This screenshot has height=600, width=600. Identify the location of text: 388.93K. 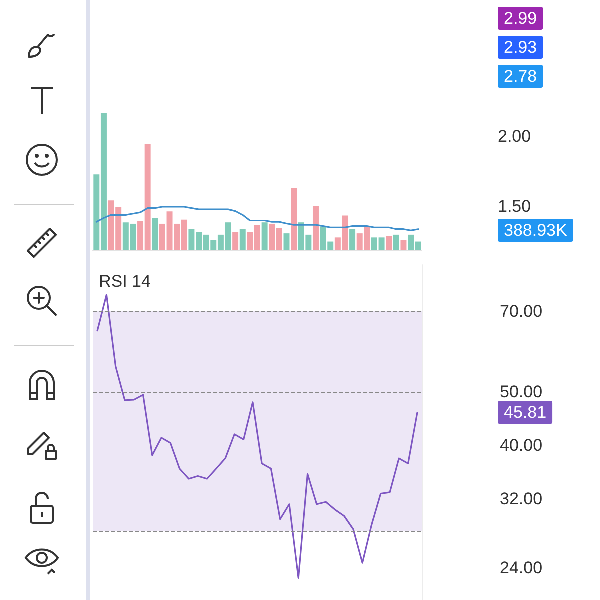
(536, 230).